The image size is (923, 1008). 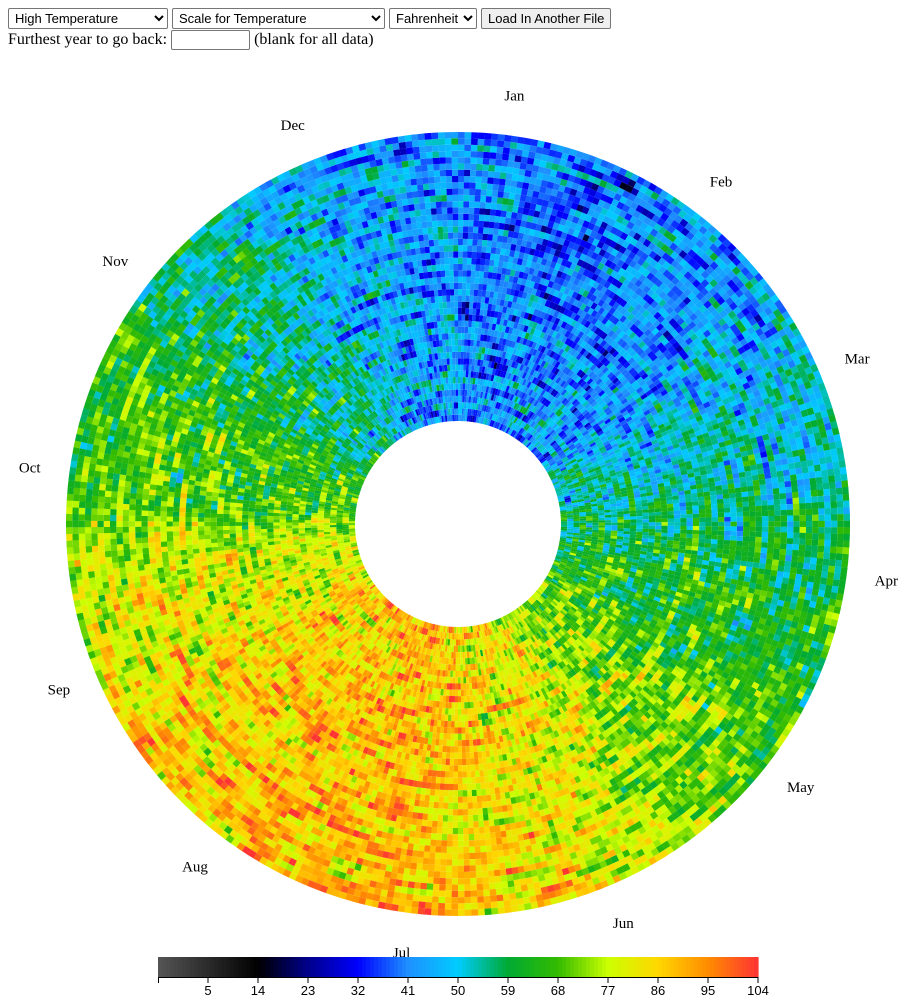 I want to click on measure-select: High Temperature, so click(x=88, y=18).